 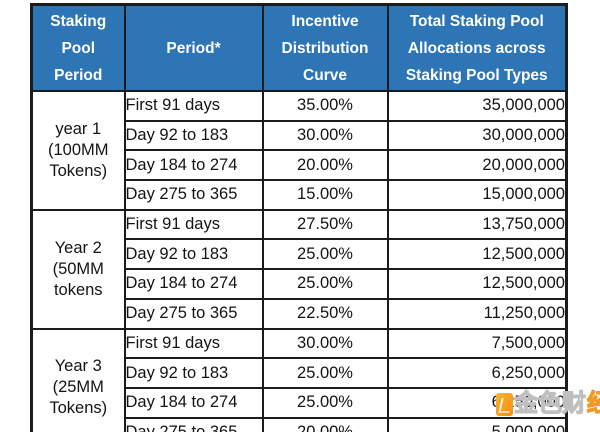 What do you see at coordinates (193, 47) in the screenshot?
I see `col-header-period: Period*` at bounding box center [193, 47].